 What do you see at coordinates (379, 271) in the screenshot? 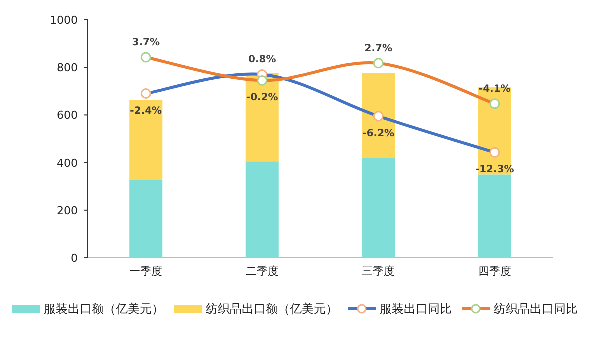
I see `x-tick-label: 三季度` at bounding box center [379, 271].